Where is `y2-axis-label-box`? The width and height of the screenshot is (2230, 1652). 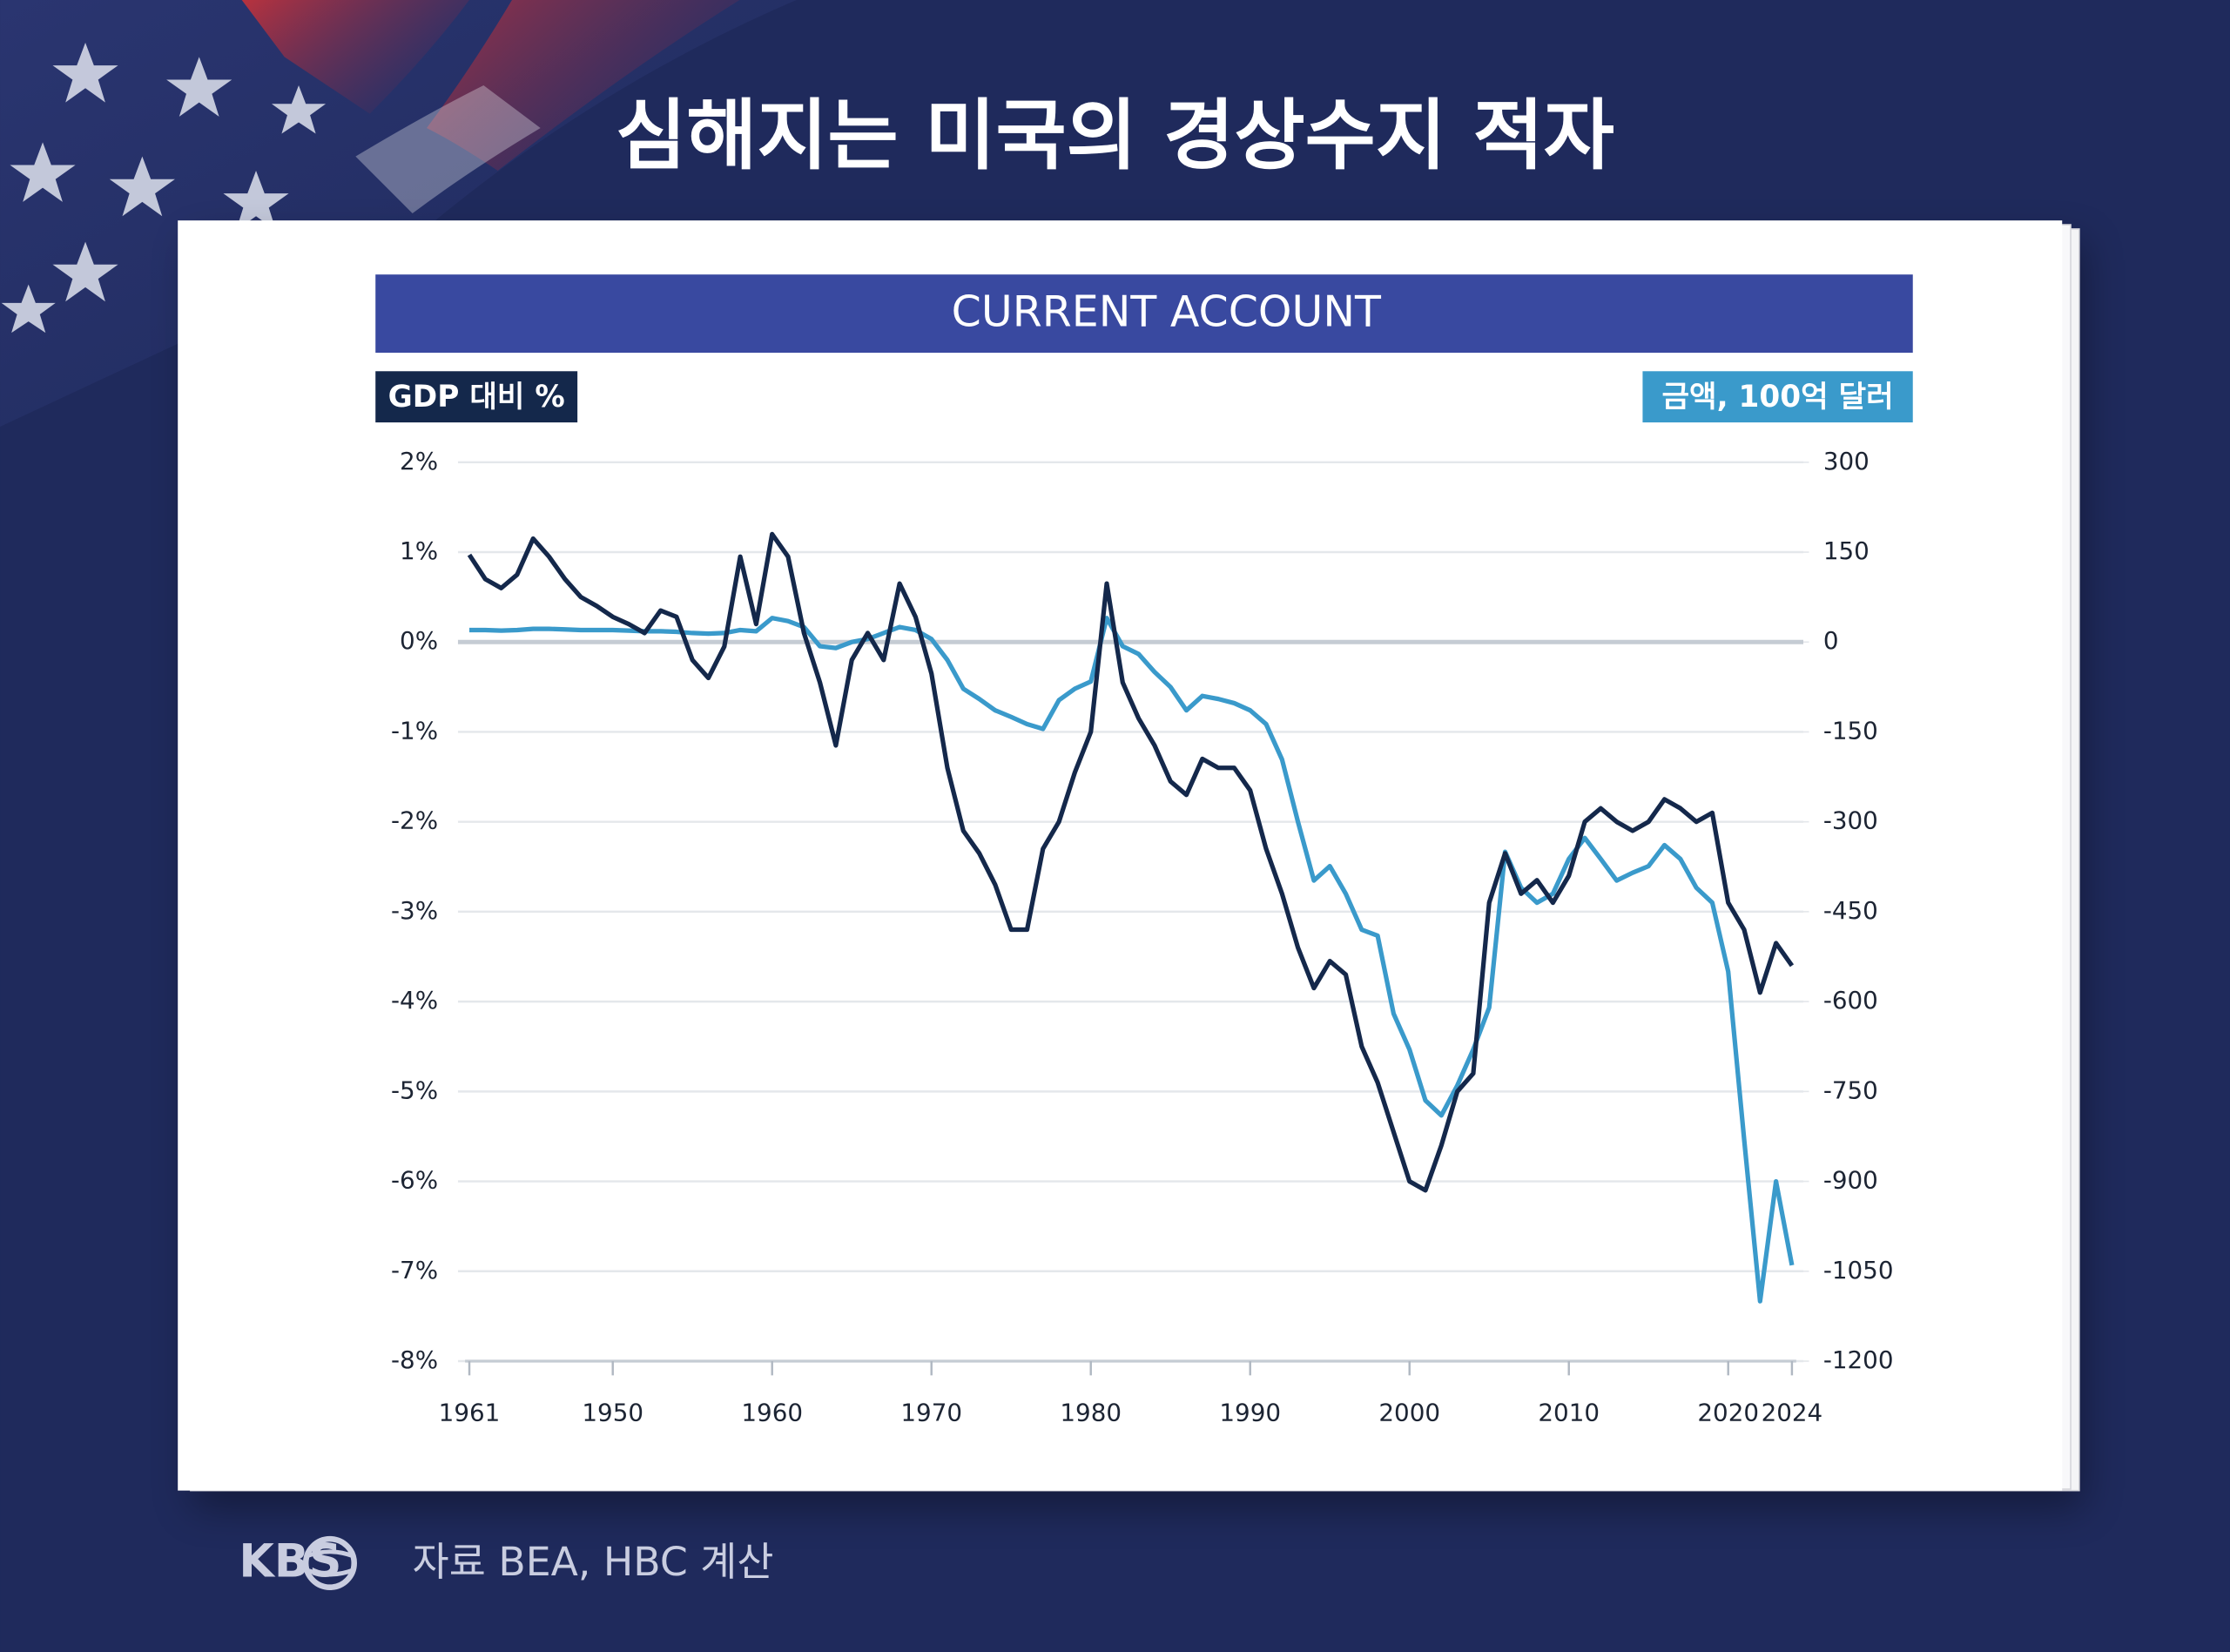
y2-axis-label-box is located at coordinates (1777, 397).